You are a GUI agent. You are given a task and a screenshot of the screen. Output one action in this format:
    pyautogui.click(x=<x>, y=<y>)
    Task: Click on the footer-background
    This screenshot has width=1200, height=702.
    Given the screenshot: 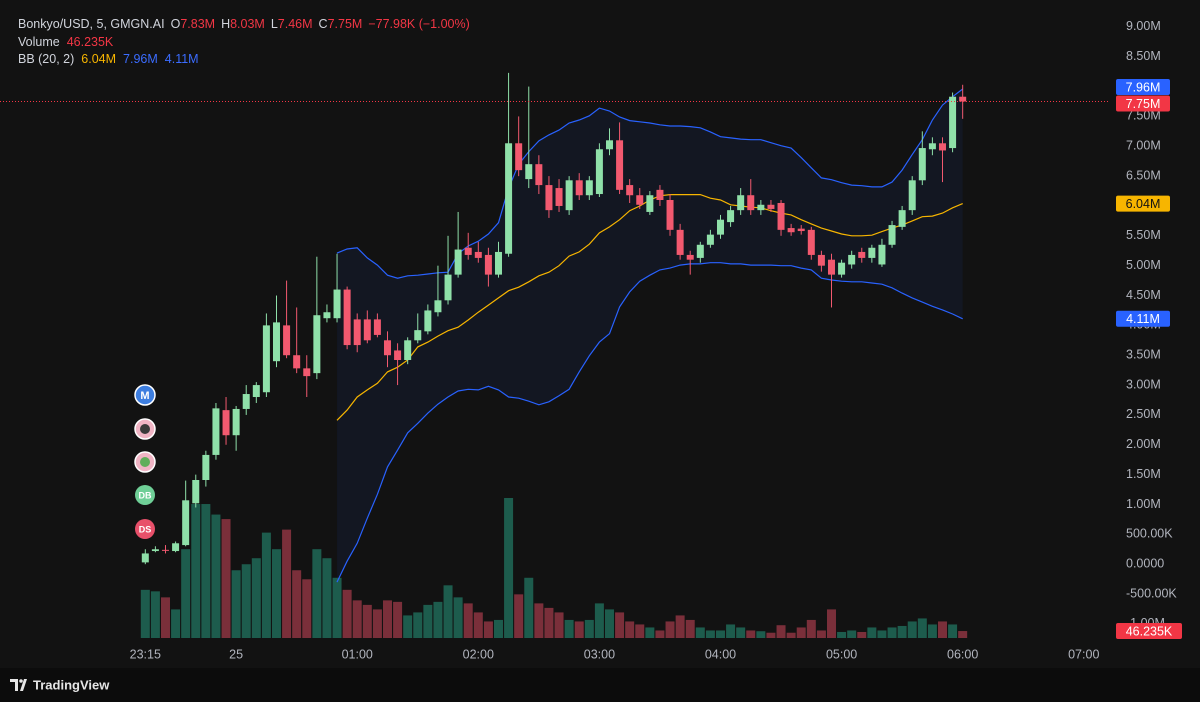 What is the action you would take?
    pyautogui.click(x=600, y=685)
    